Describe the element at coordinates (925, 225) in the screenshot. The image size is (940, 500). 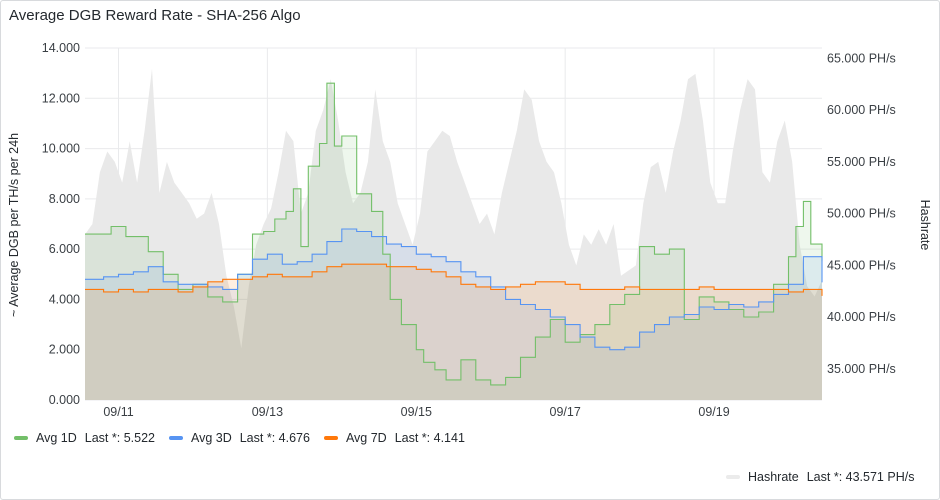
I see `y2-axis-label: Hashrate` at that location.